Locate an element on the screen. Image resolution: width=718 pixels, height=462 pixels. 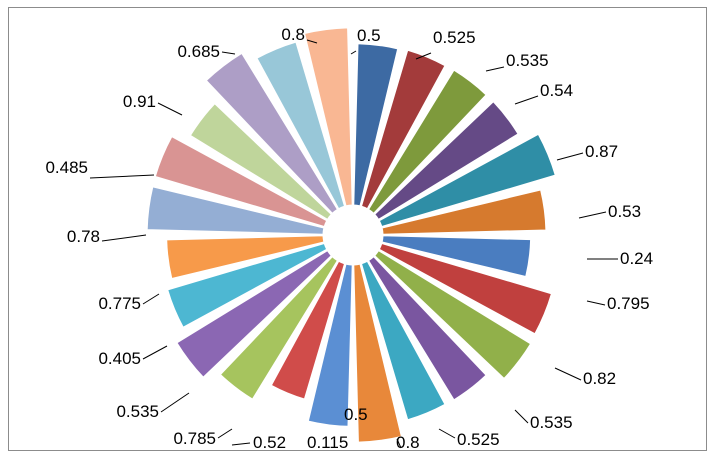
data-label-8: 0.795 is located at coordinates (628, 303).